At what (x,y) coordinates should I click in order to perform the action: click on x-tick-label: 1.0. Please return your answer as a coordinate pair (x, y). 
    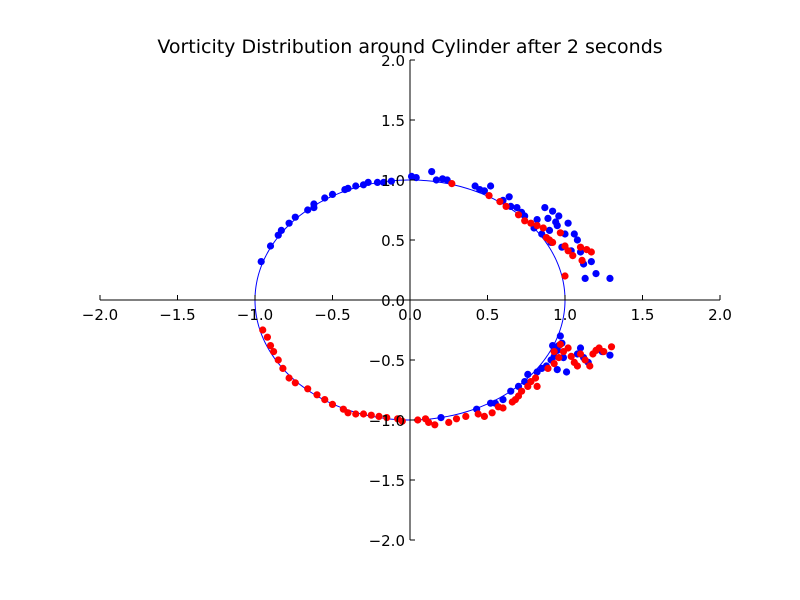
    Looking at the image, I should click on (565, 315).